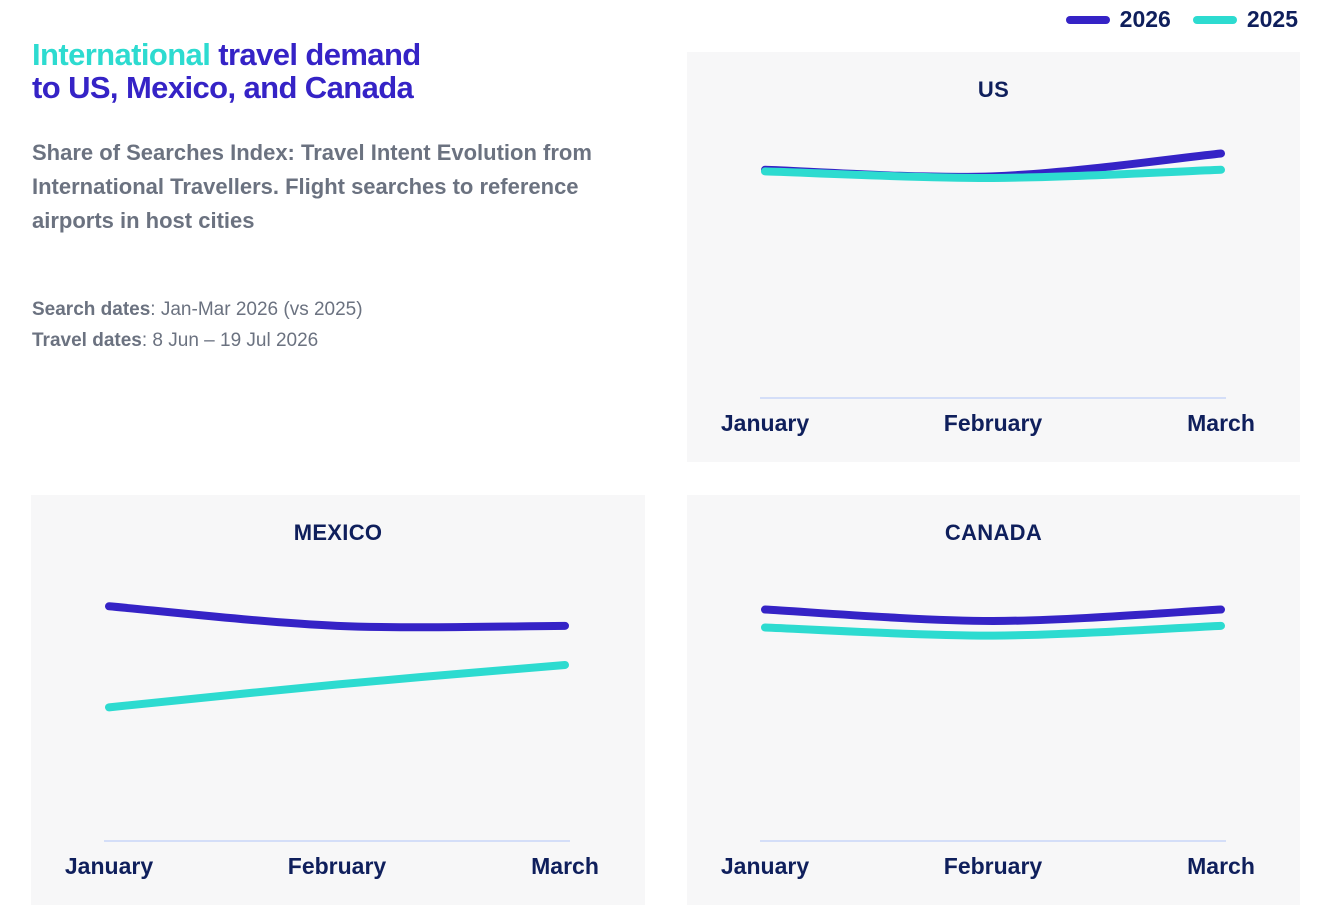 The height and width of the screenshot is (918, 1332). I want to click on series-line-2026-mexico, so click(337, 617).